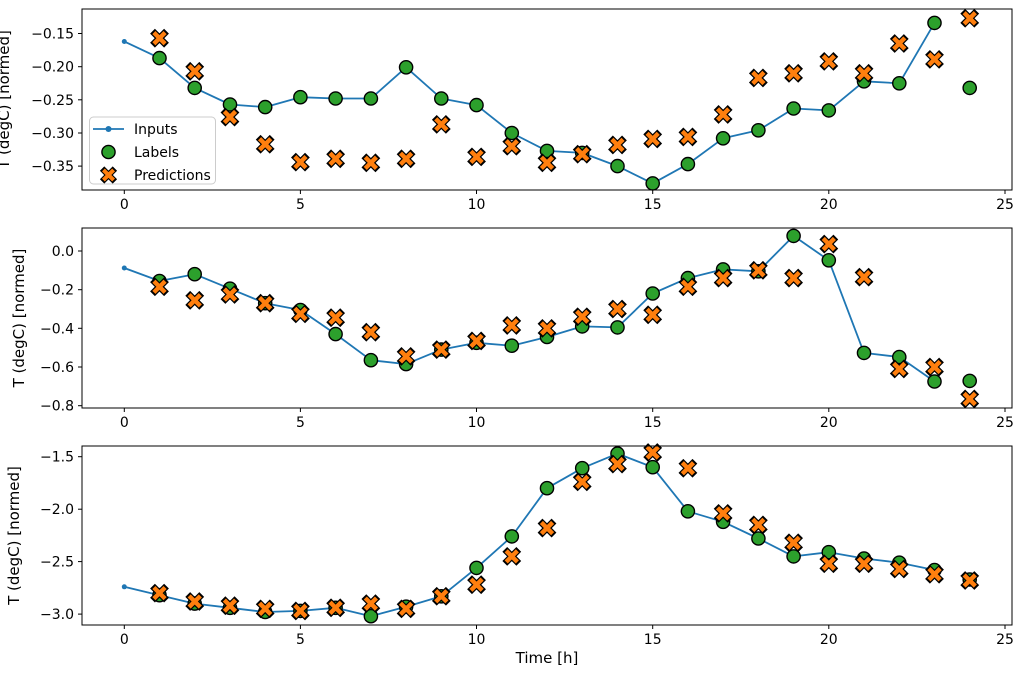 The width and height of the screenshot is (1023, 679). What do you see at coordinates (547, 658) in the screenshot?
I see `x-axis-label: Time [h]` at bounding box center [547, 658].